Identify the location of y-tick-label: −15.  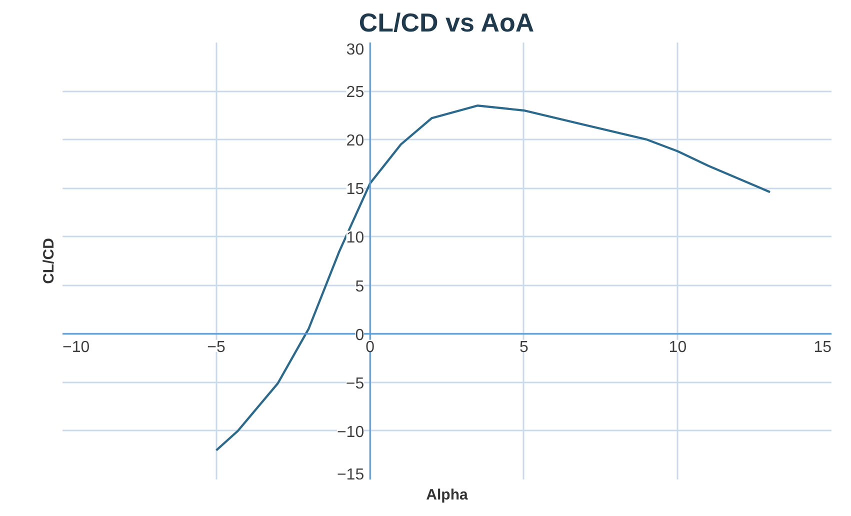
(350, 475).